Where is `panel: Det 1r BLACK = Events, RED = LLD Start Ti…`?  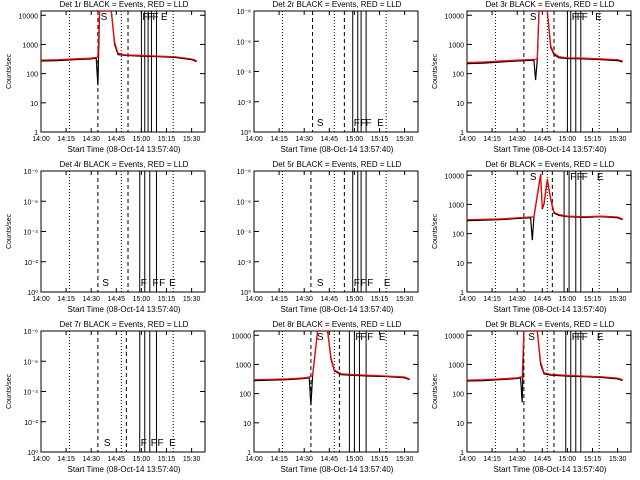
panel: Det 1r BLACK = Events, RED = LLD Start Ti… is located at coordinates (106, 77).